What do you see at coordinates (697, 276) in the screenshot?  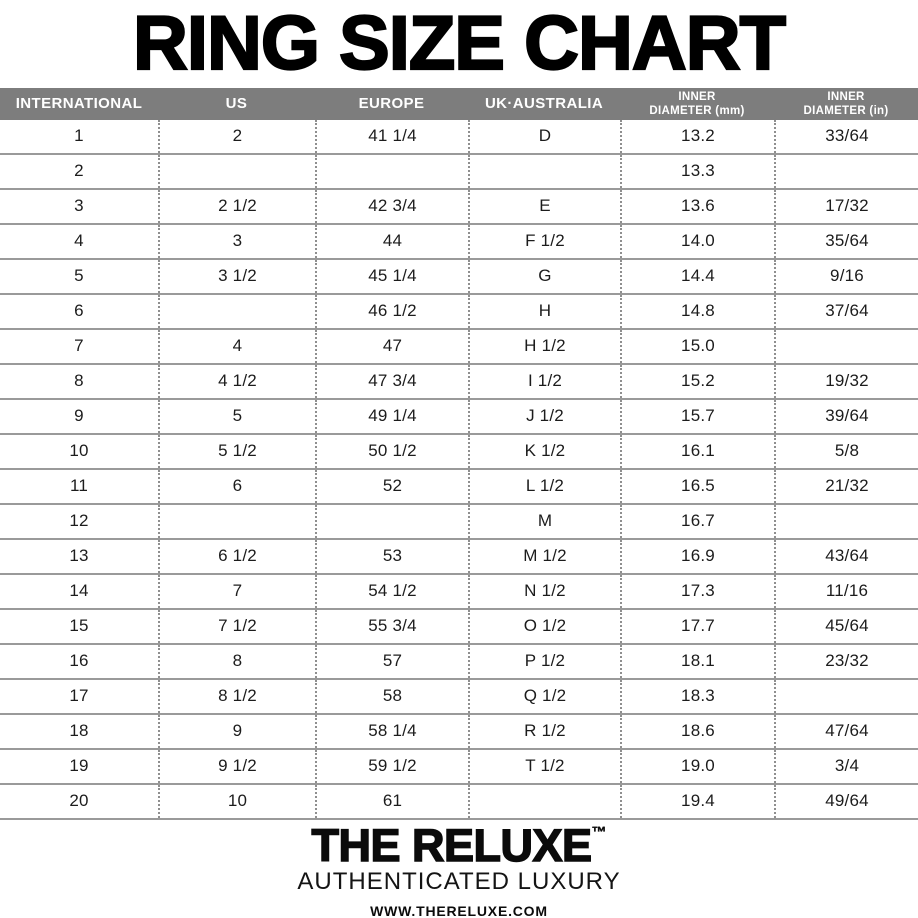 I see `cell-inner-diameter-mm: 14.4` at bounding box center [697, 276].